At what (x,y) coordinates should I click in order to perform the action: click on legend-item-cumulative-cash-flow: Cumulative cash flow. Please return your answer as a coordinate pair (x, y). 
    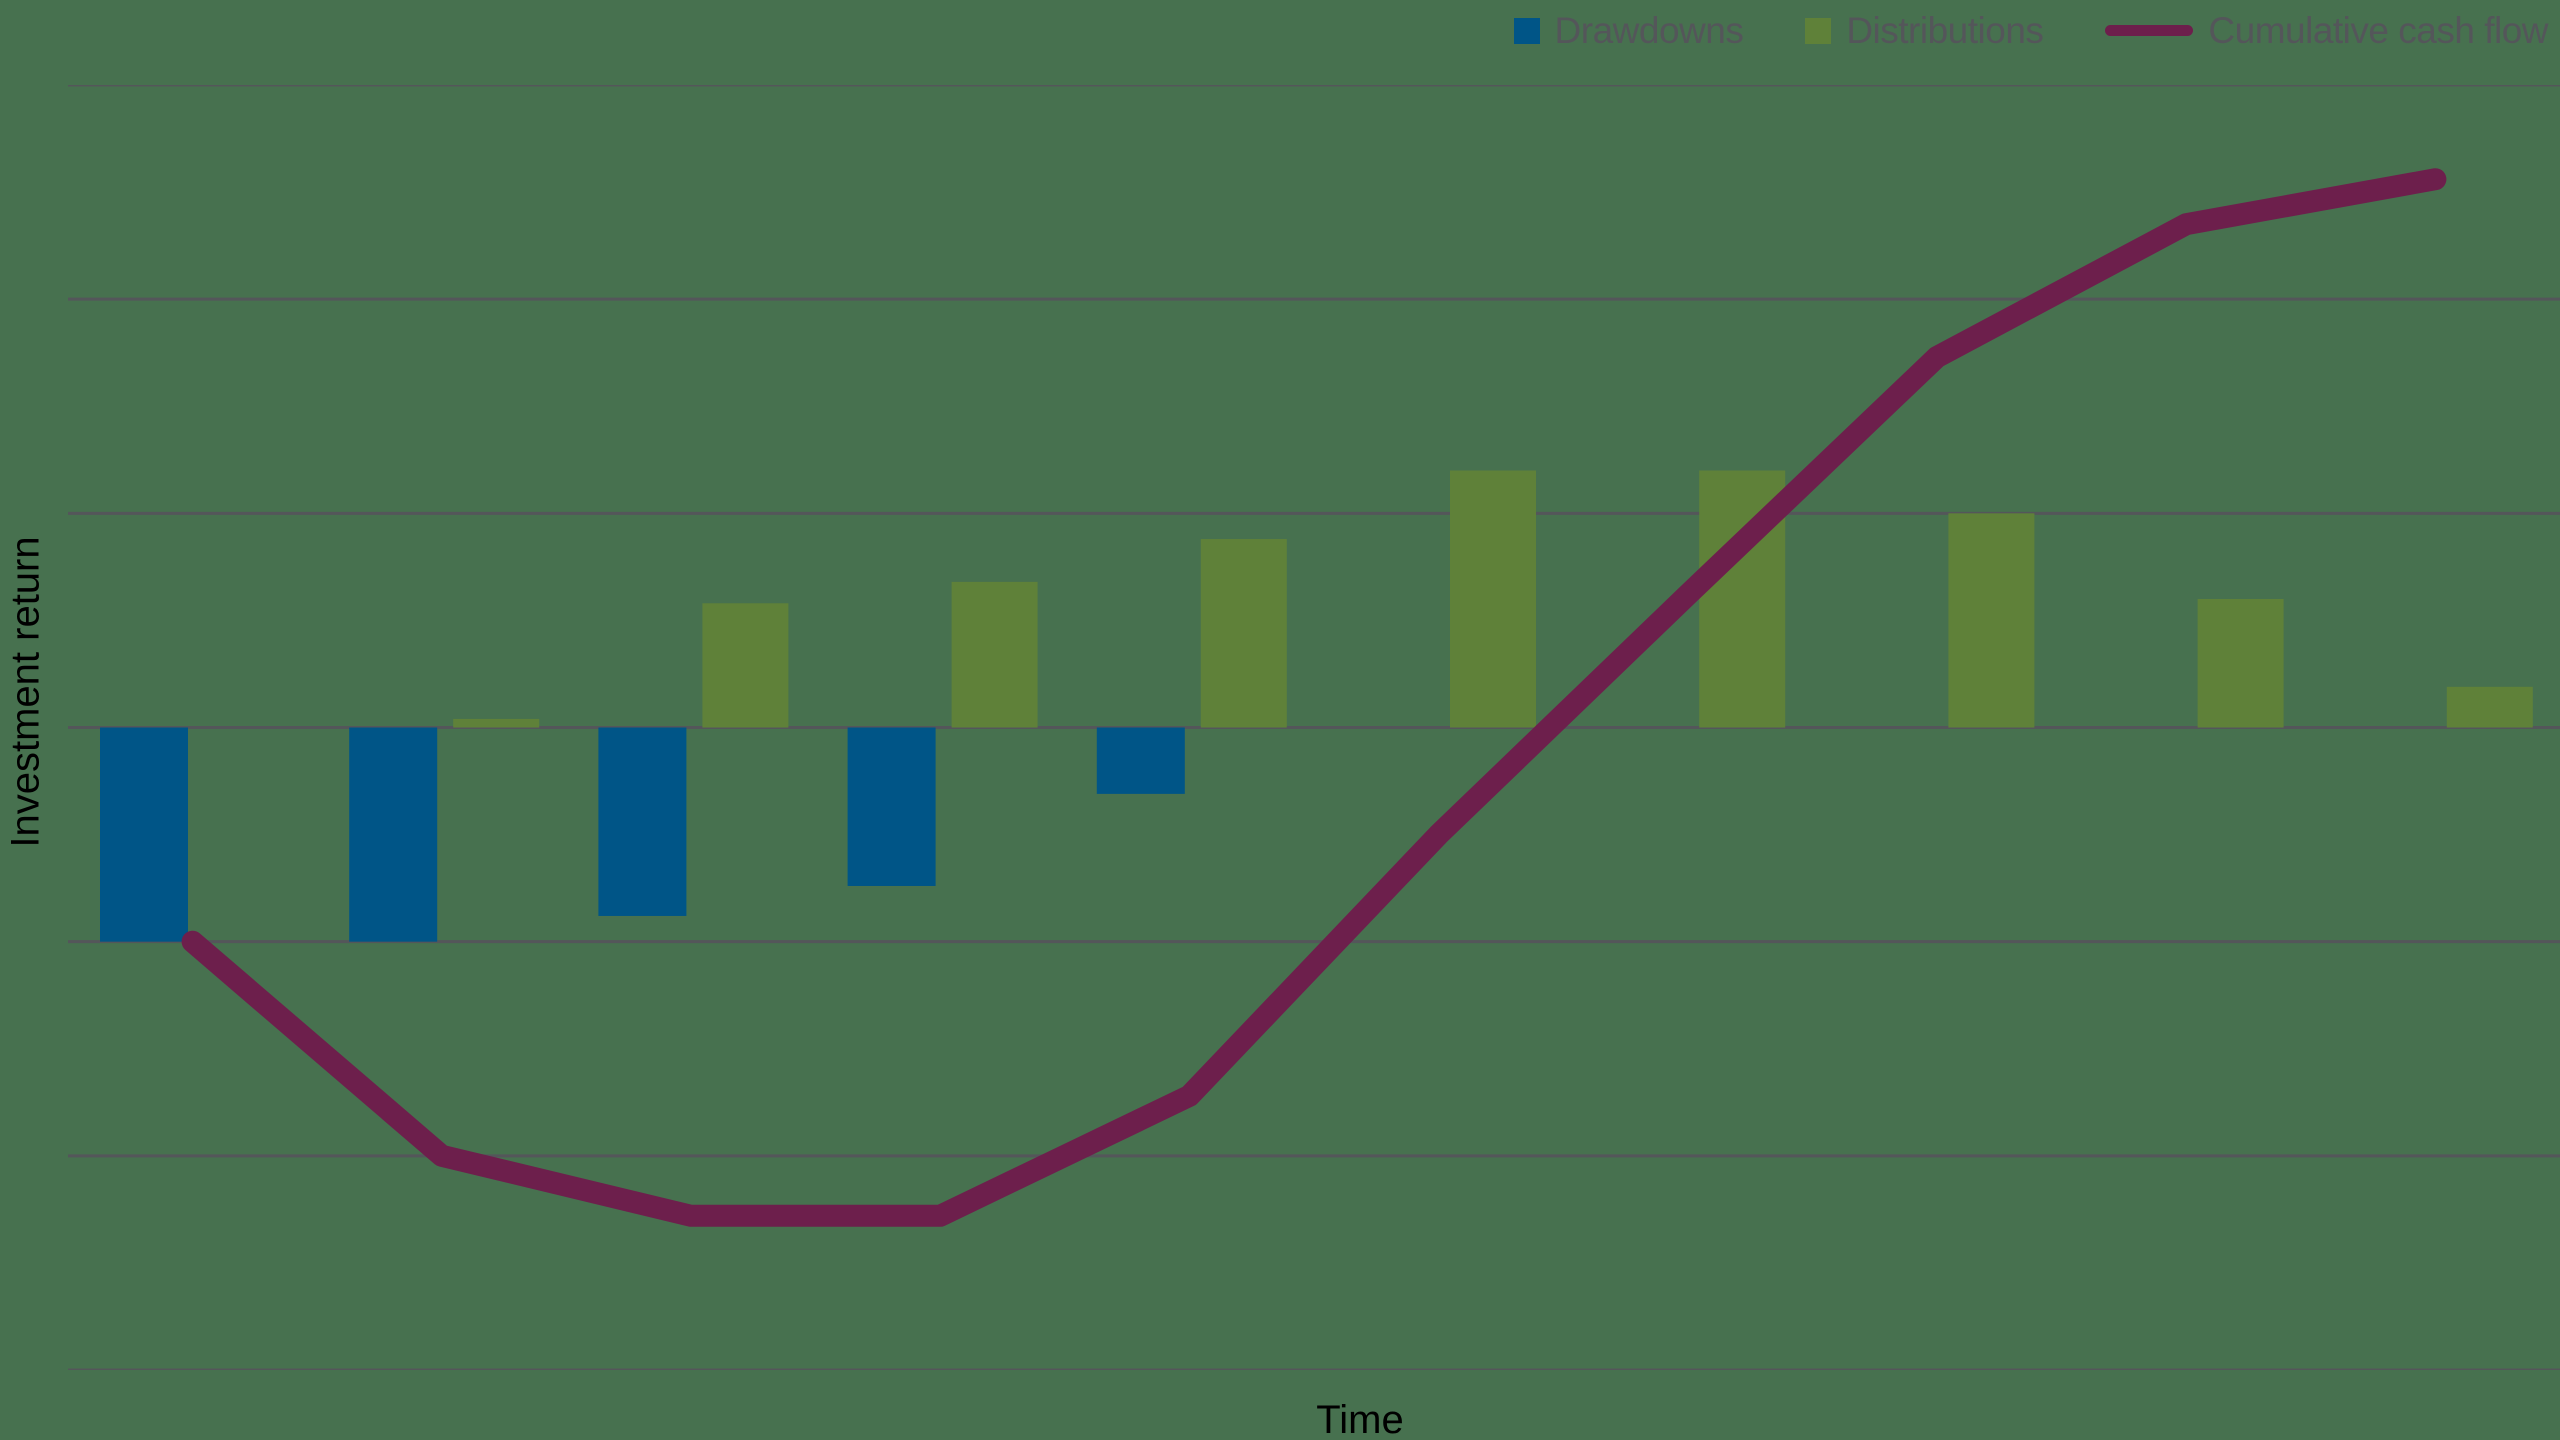
    Looking at the image, I should click on (2326, 30).